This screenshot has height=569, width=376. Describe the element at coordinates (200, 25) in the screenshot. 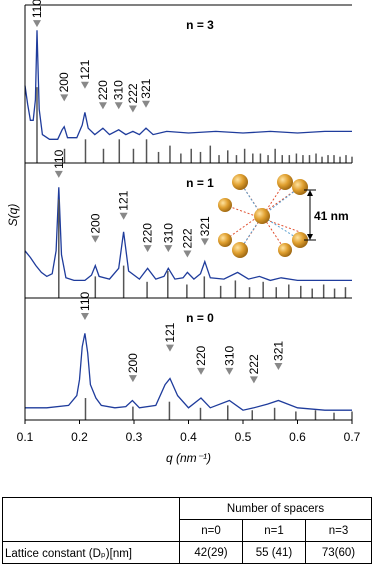

I see `panel-title: n = 3` at that location.